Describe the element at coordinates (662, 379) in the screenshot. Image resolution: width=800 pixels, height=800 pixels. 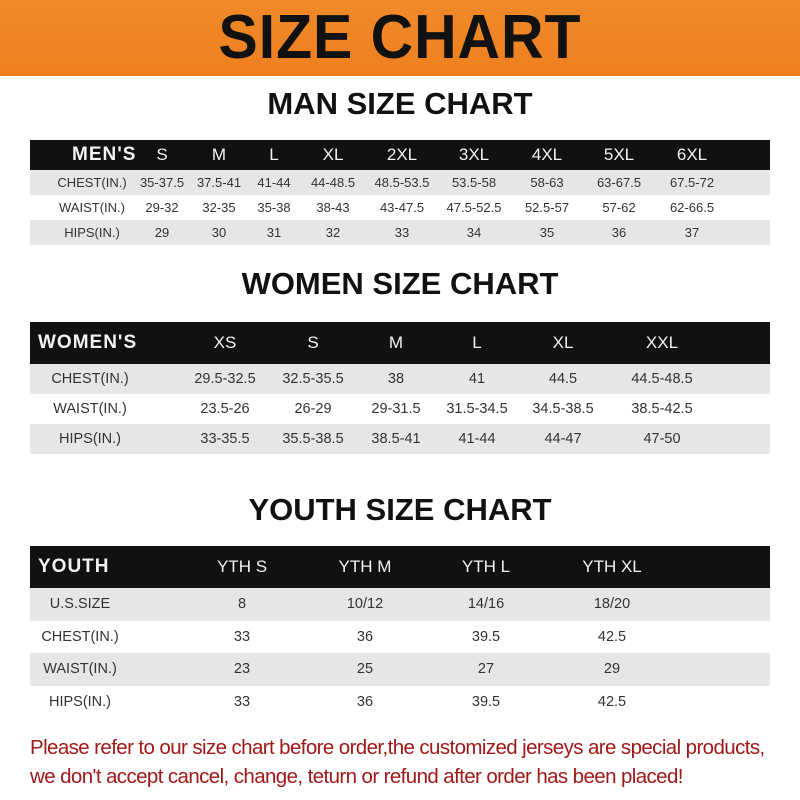
I see `table-cell: 44.5-48.5` at that location.